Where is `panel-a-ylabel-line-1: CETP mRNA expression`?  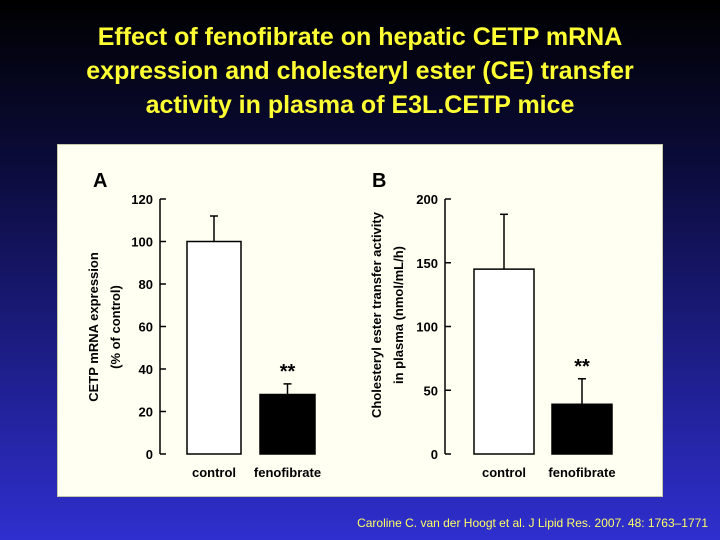
panel-a-ylabel-line-1: CETP mRNA expression is located at coordinates (93, 327).